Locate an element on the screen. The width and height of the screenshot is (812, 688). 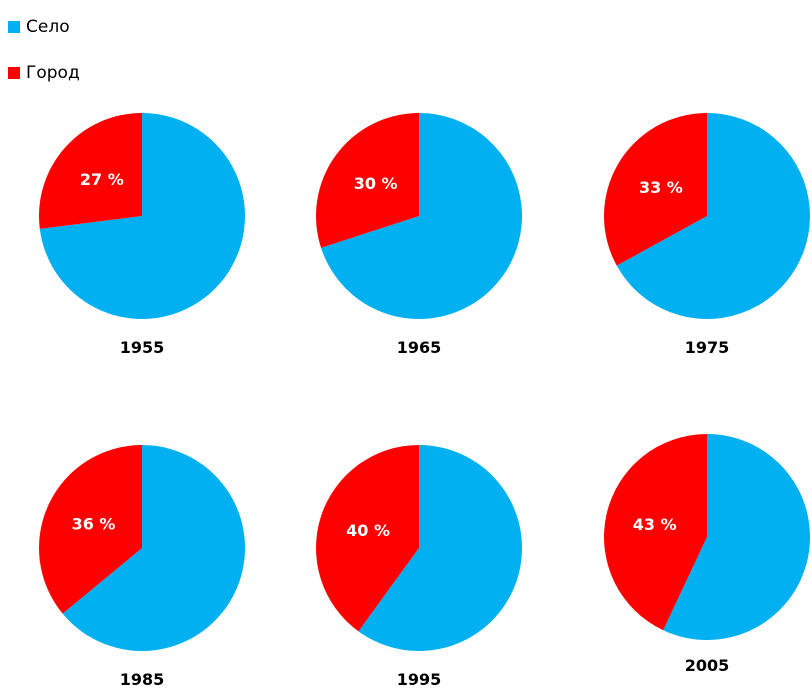
pie-slice-gorod-1995 is located at coordinates (367, 538).